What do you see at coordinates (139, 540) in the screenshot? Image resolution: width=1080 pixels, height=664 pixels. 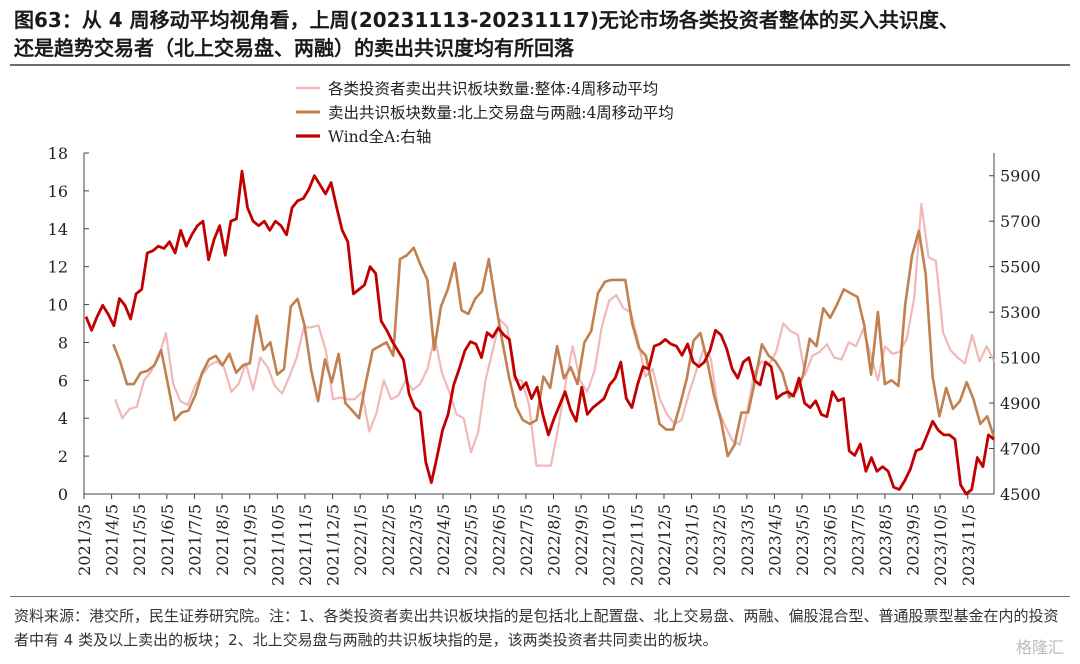 I see `x-tick-label: 2021/5/5` at bounding box center [139, 540].